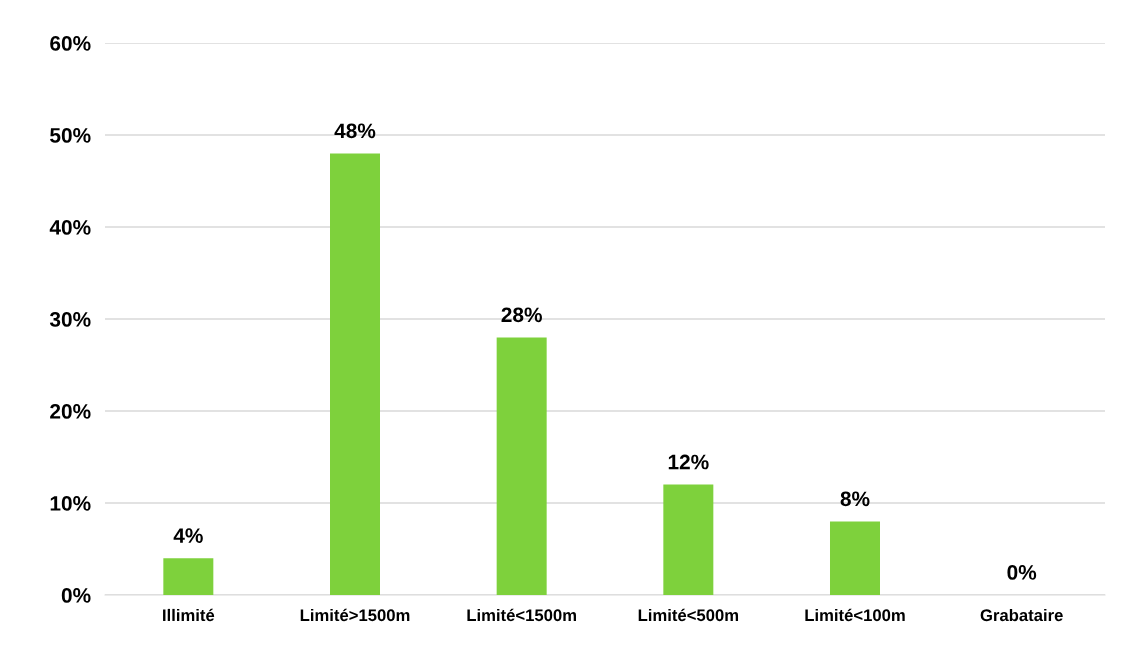 The image size is (1123, 648). What do you see at coordinates (70, 43) in the screenshot?
I see `y-tick-label: 60%` at bounding box center [70, 43].